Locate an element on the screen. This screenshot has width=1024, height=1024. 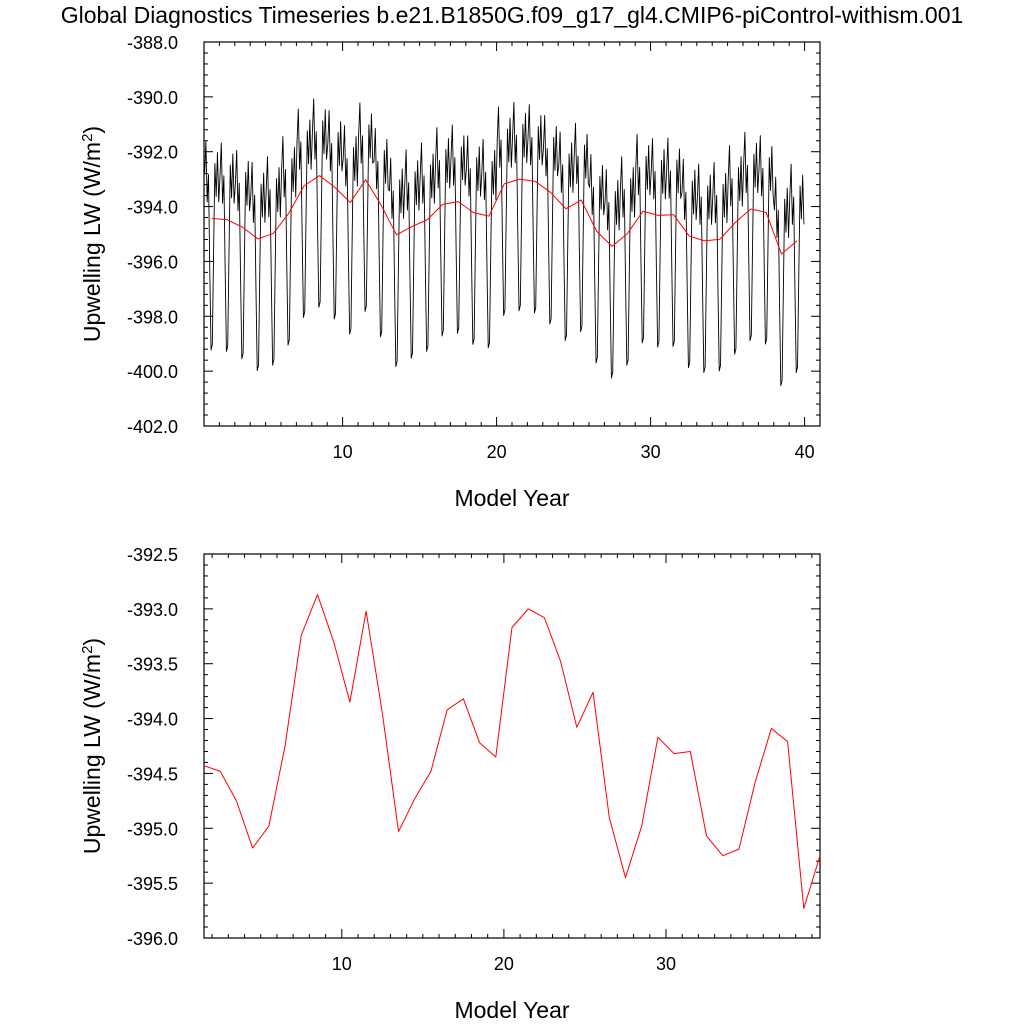
y-tick-label: -390.0 is located at coordinates (152, 98).